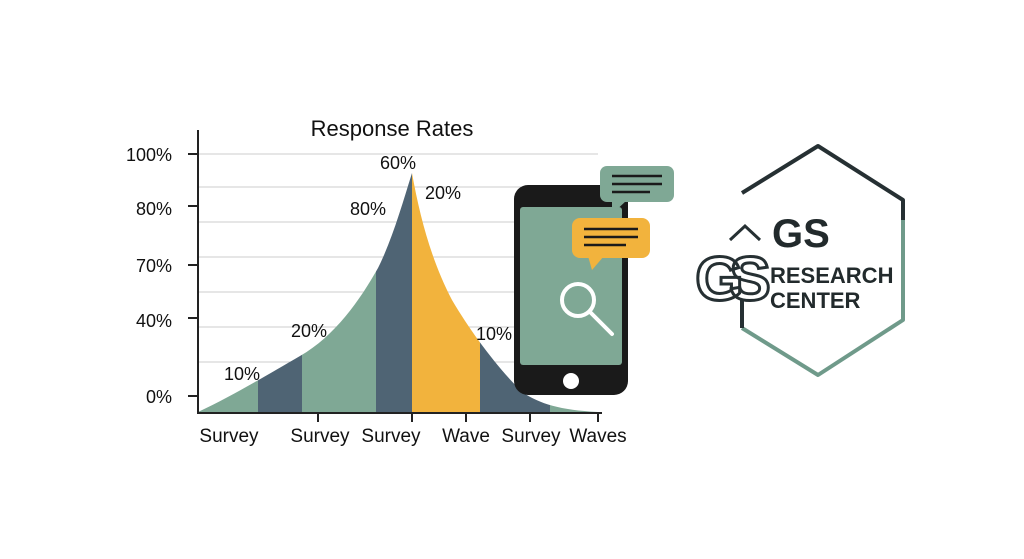 This screenshot has height=559, width=1024. What do you see at coordinates (466, 436) in the screenshot?
I see `x-tick-label: Wave` at bounding box center [466, 436].